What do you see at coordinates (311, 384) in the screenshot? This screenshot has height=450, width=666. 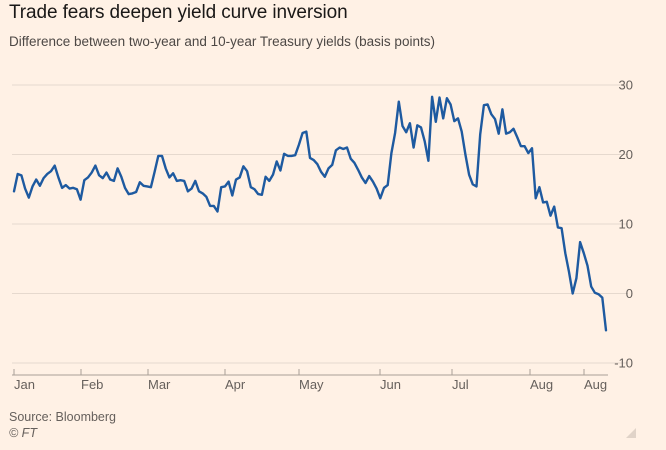 I see `x-tick-label: May` at bounding box center [311, 384].